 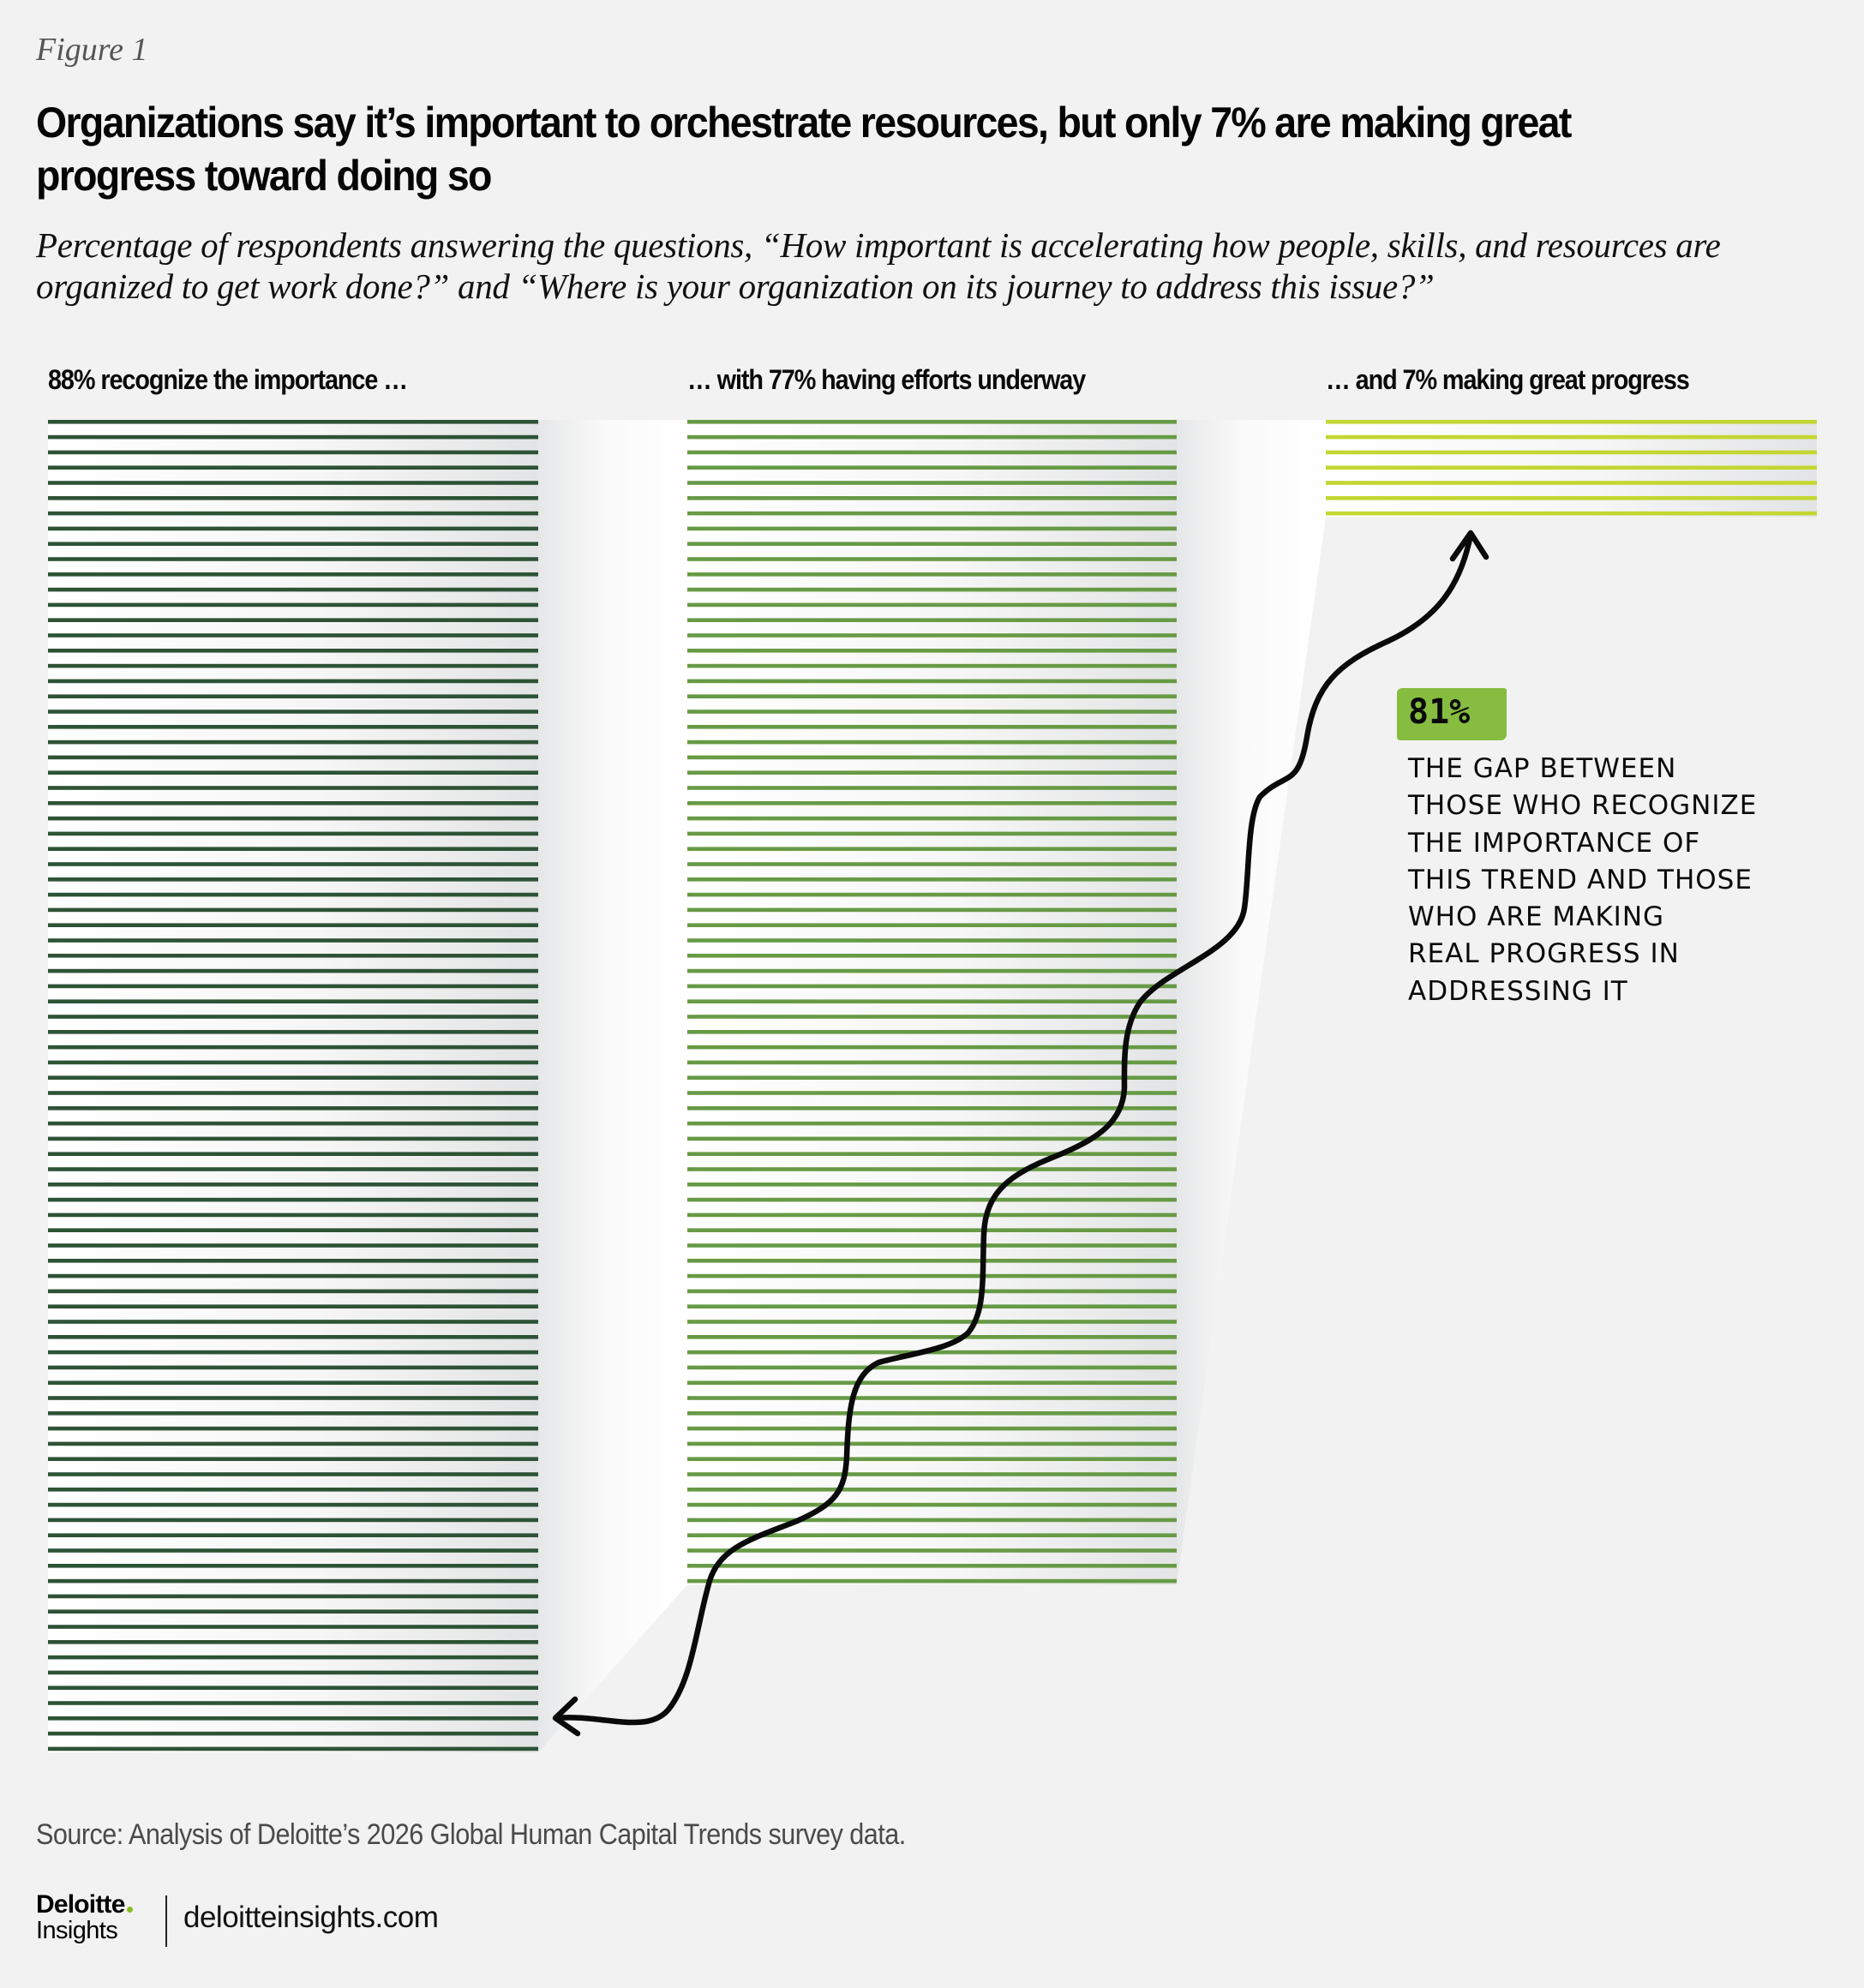 What do you see at coordinates (1439, 712) in the screenshot?
I see `gap-value: 81%` at bounding box center [1439, 712].